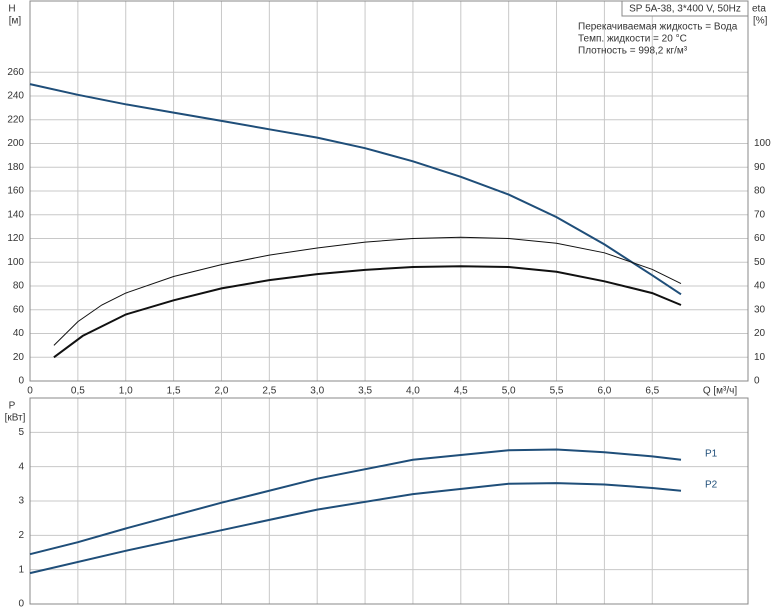 This screenshot has height=611, width=774. Describe the element at coordinates (760, 21) in the screenshot. I see `y2-axis-unit: [%]` at that location.